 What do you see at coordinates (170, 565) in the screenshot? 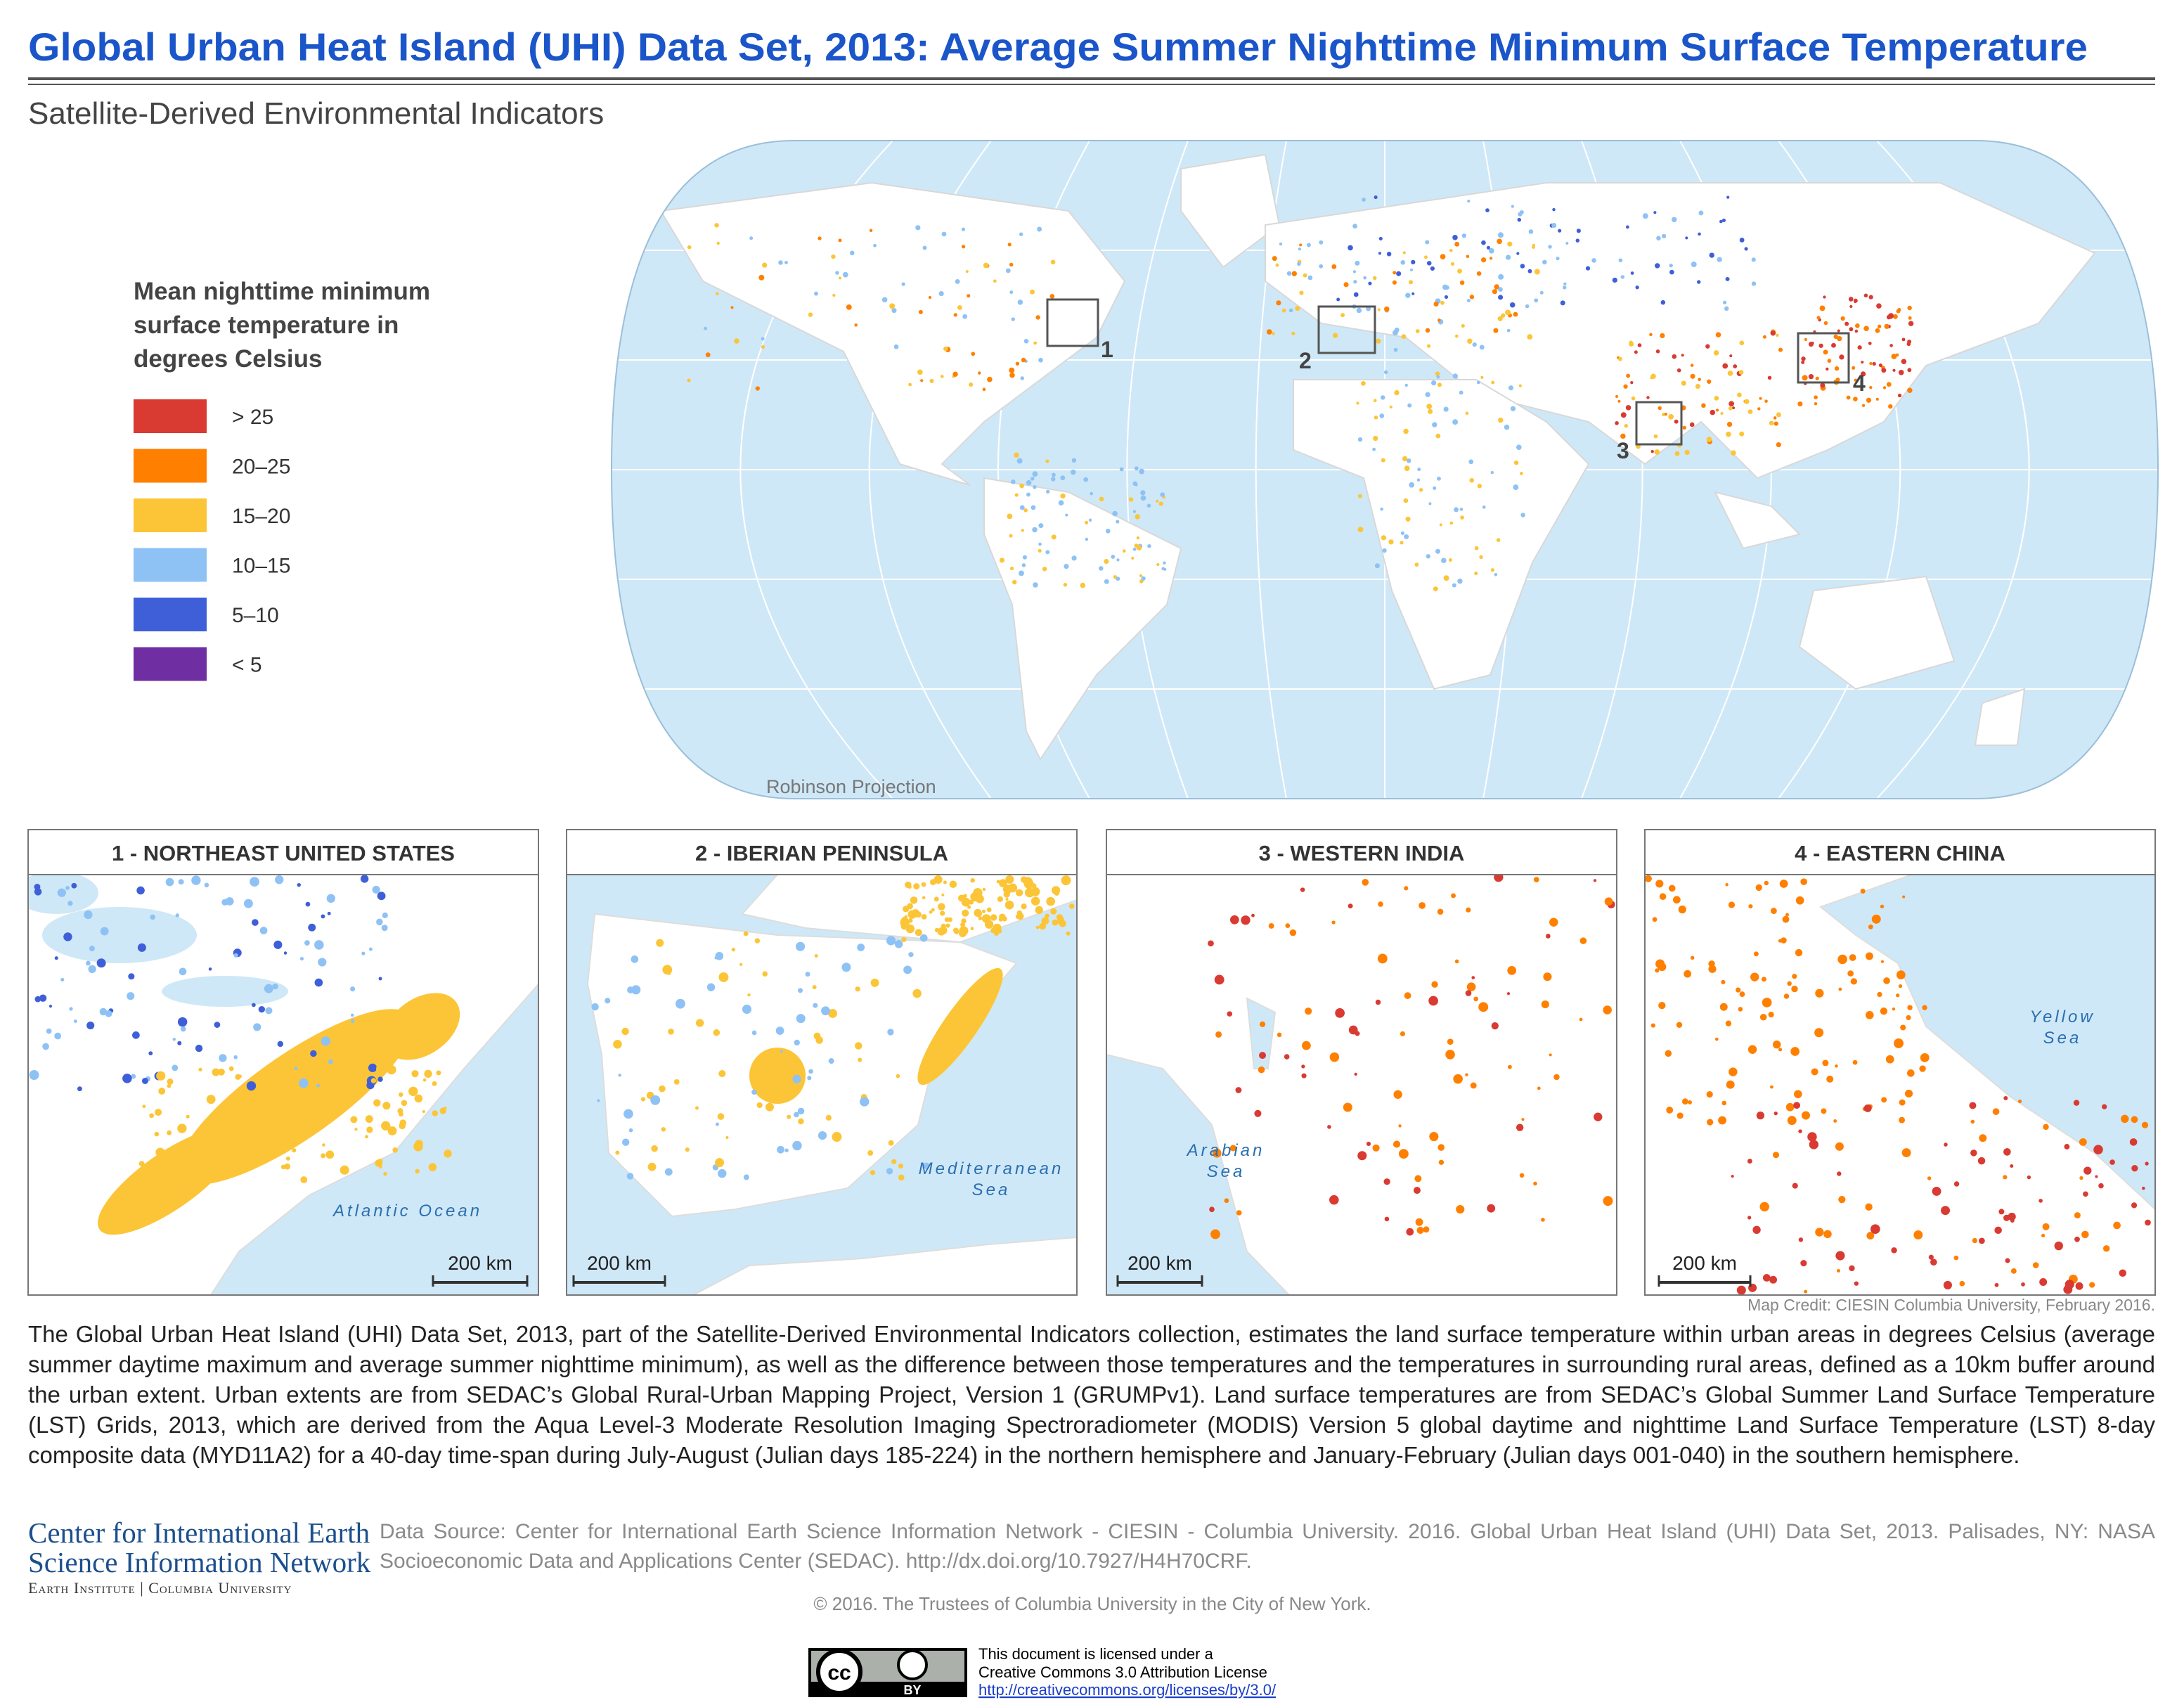
I see `legend-swatch` at bounding box center [170, 565].